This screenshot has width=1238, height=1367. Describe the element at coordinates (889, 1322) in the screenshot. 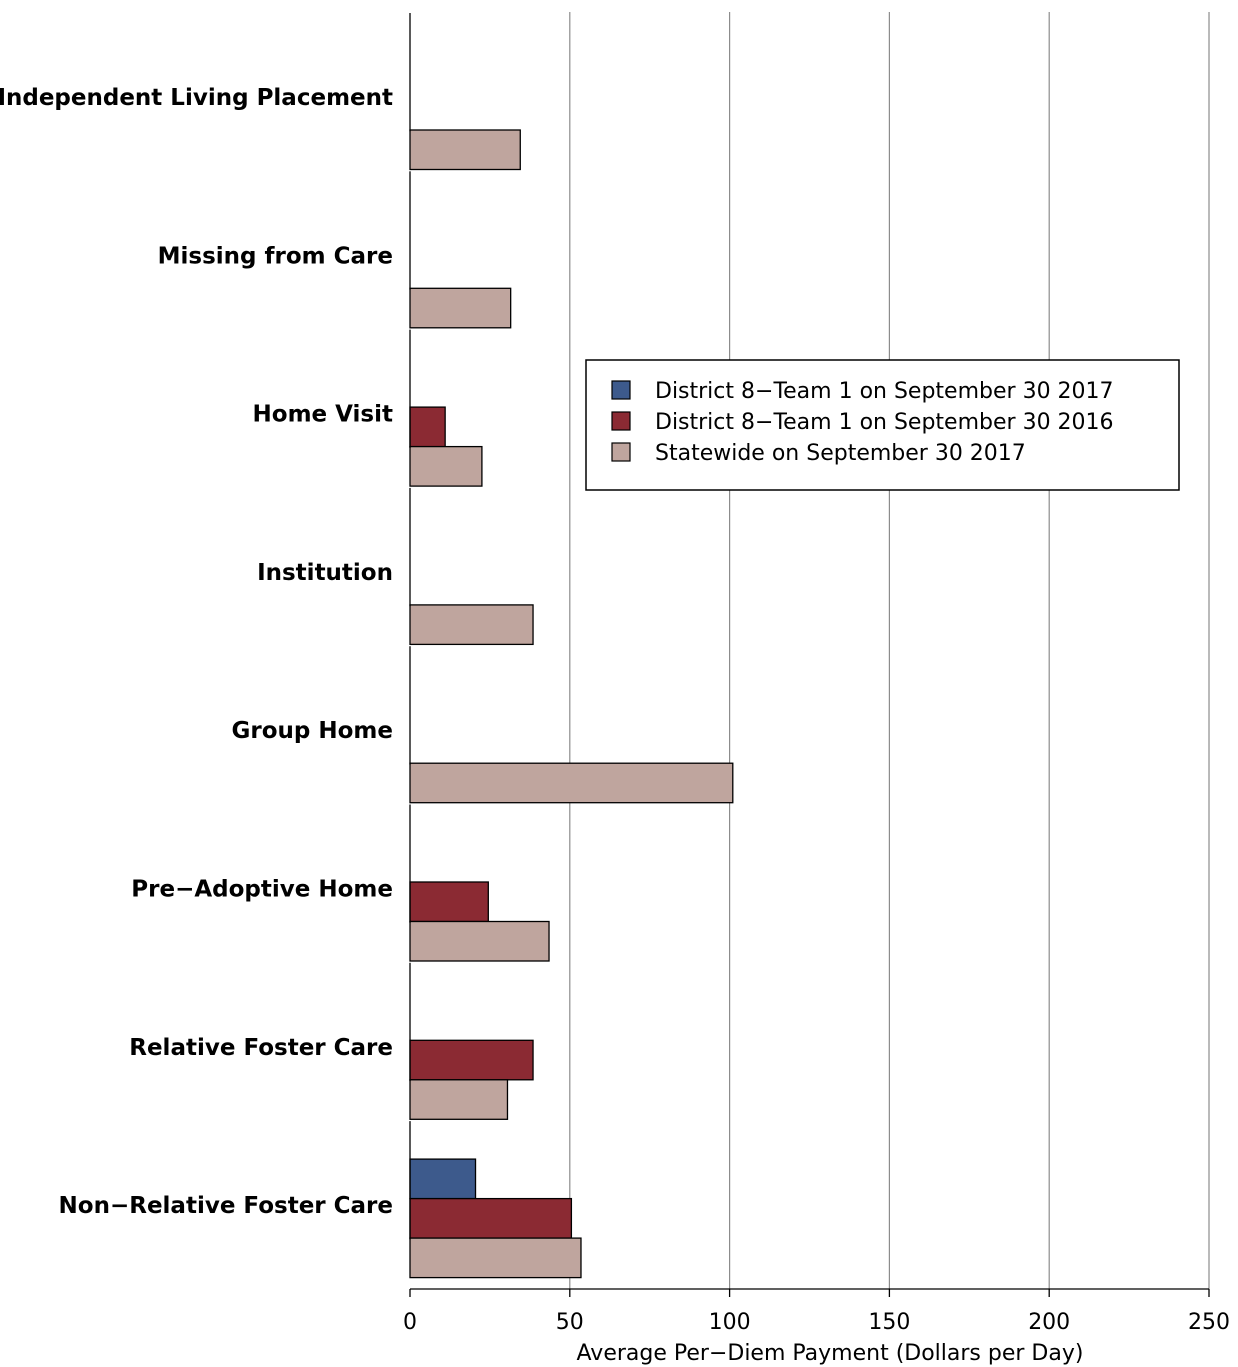

I see `x-tick-label: 150` at that location.